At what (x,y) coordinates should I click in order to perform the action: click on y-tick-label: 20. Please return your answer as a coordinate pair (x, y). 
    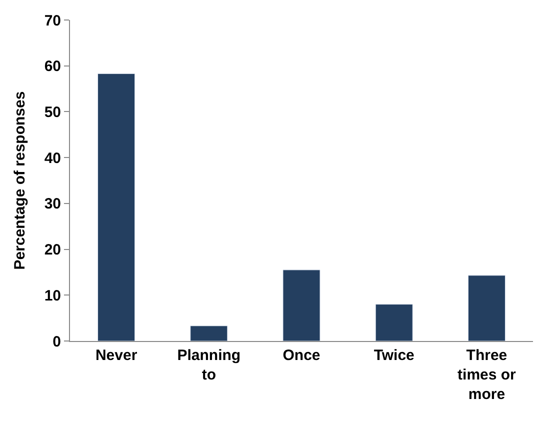
    Looking at the image, I should click on (52, 250).